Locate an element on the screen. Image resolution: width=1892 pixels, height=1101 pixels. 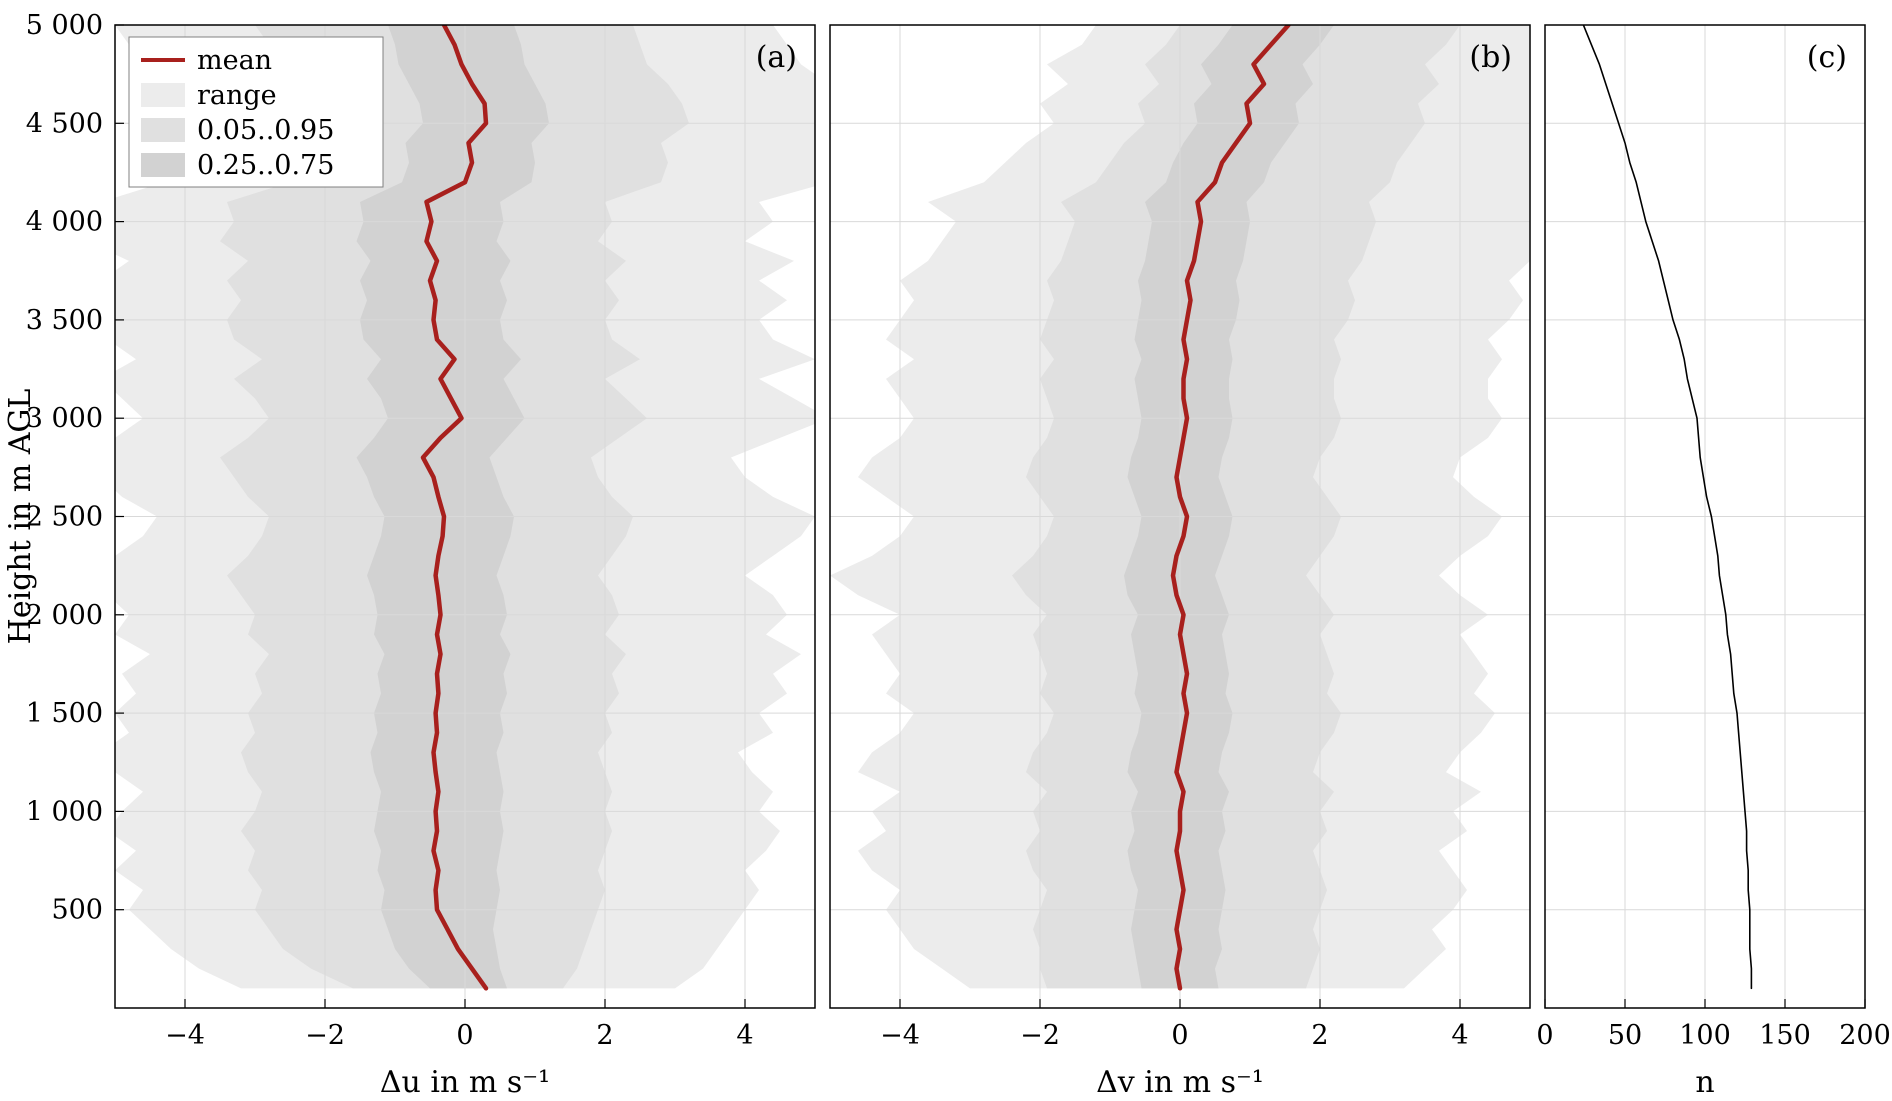
y-tick-label: 2 500 is located at coordinates (64, 517).